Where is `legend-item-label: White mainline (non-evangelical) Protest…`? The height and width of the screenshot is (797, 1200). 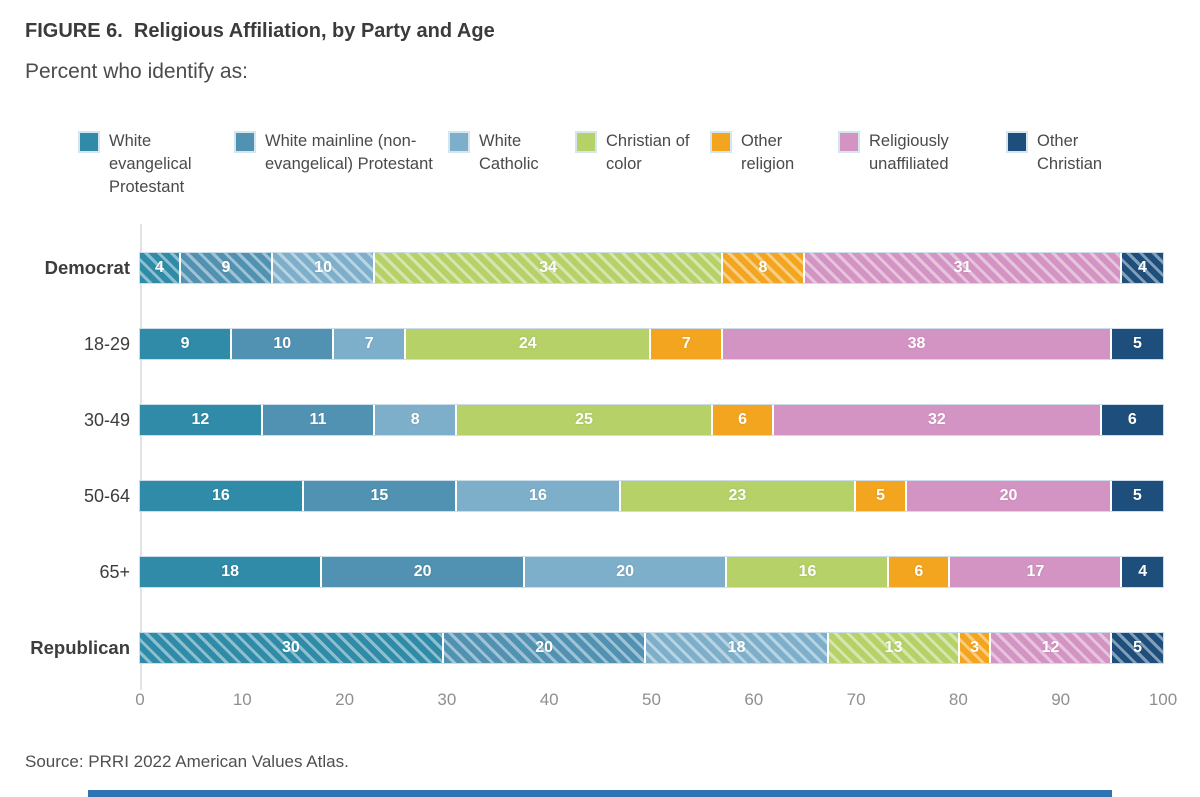 legend-item-label: White mainline (non-evangelical) Protest… is located at coordinates (349, 152).